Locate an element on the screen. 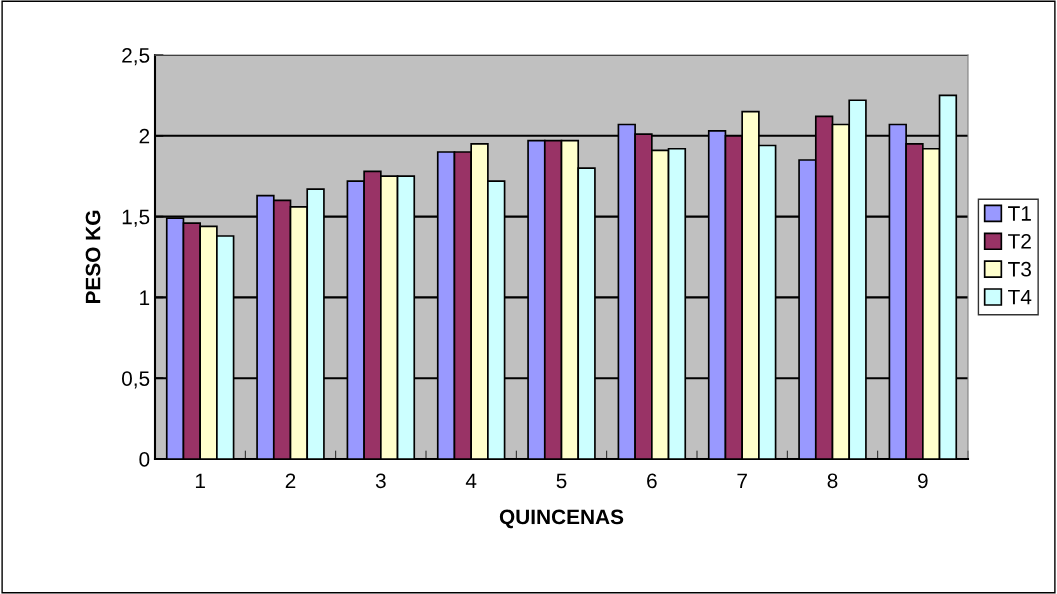  y-tick-label: 1 is located at coordinates (145, 297).